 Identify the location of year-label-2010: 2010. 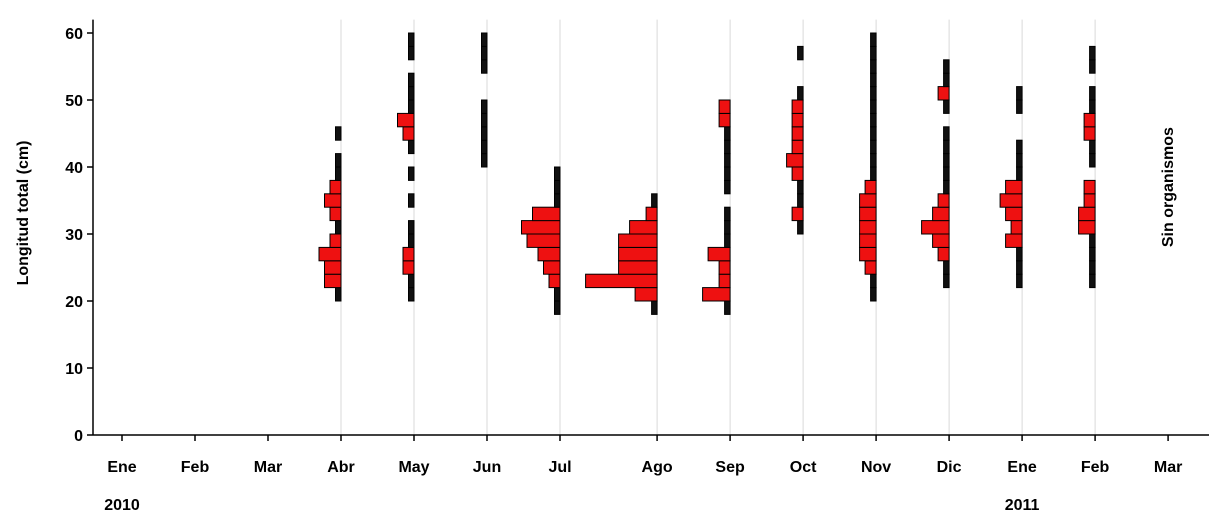
(122, 505).